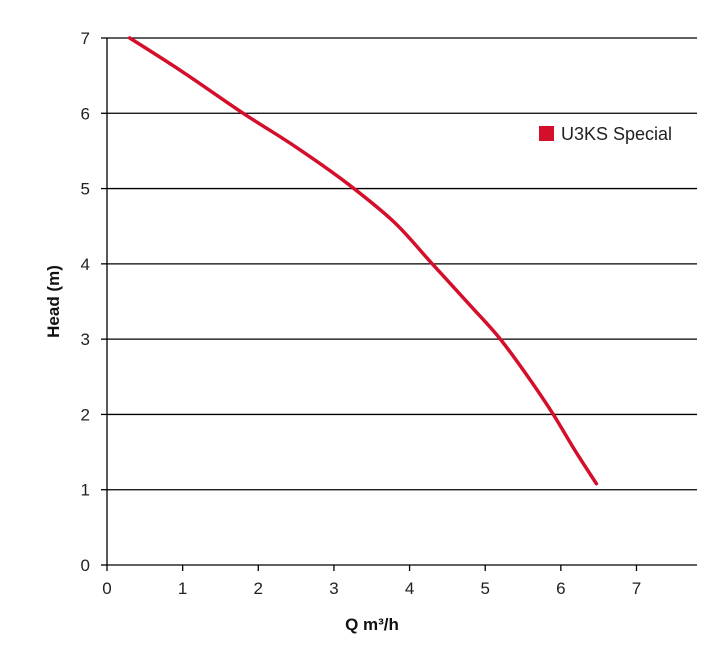 The width and height of the screenshot is (716, 647). I want to click on y-axis-label: Head (m), so click(53, 301).